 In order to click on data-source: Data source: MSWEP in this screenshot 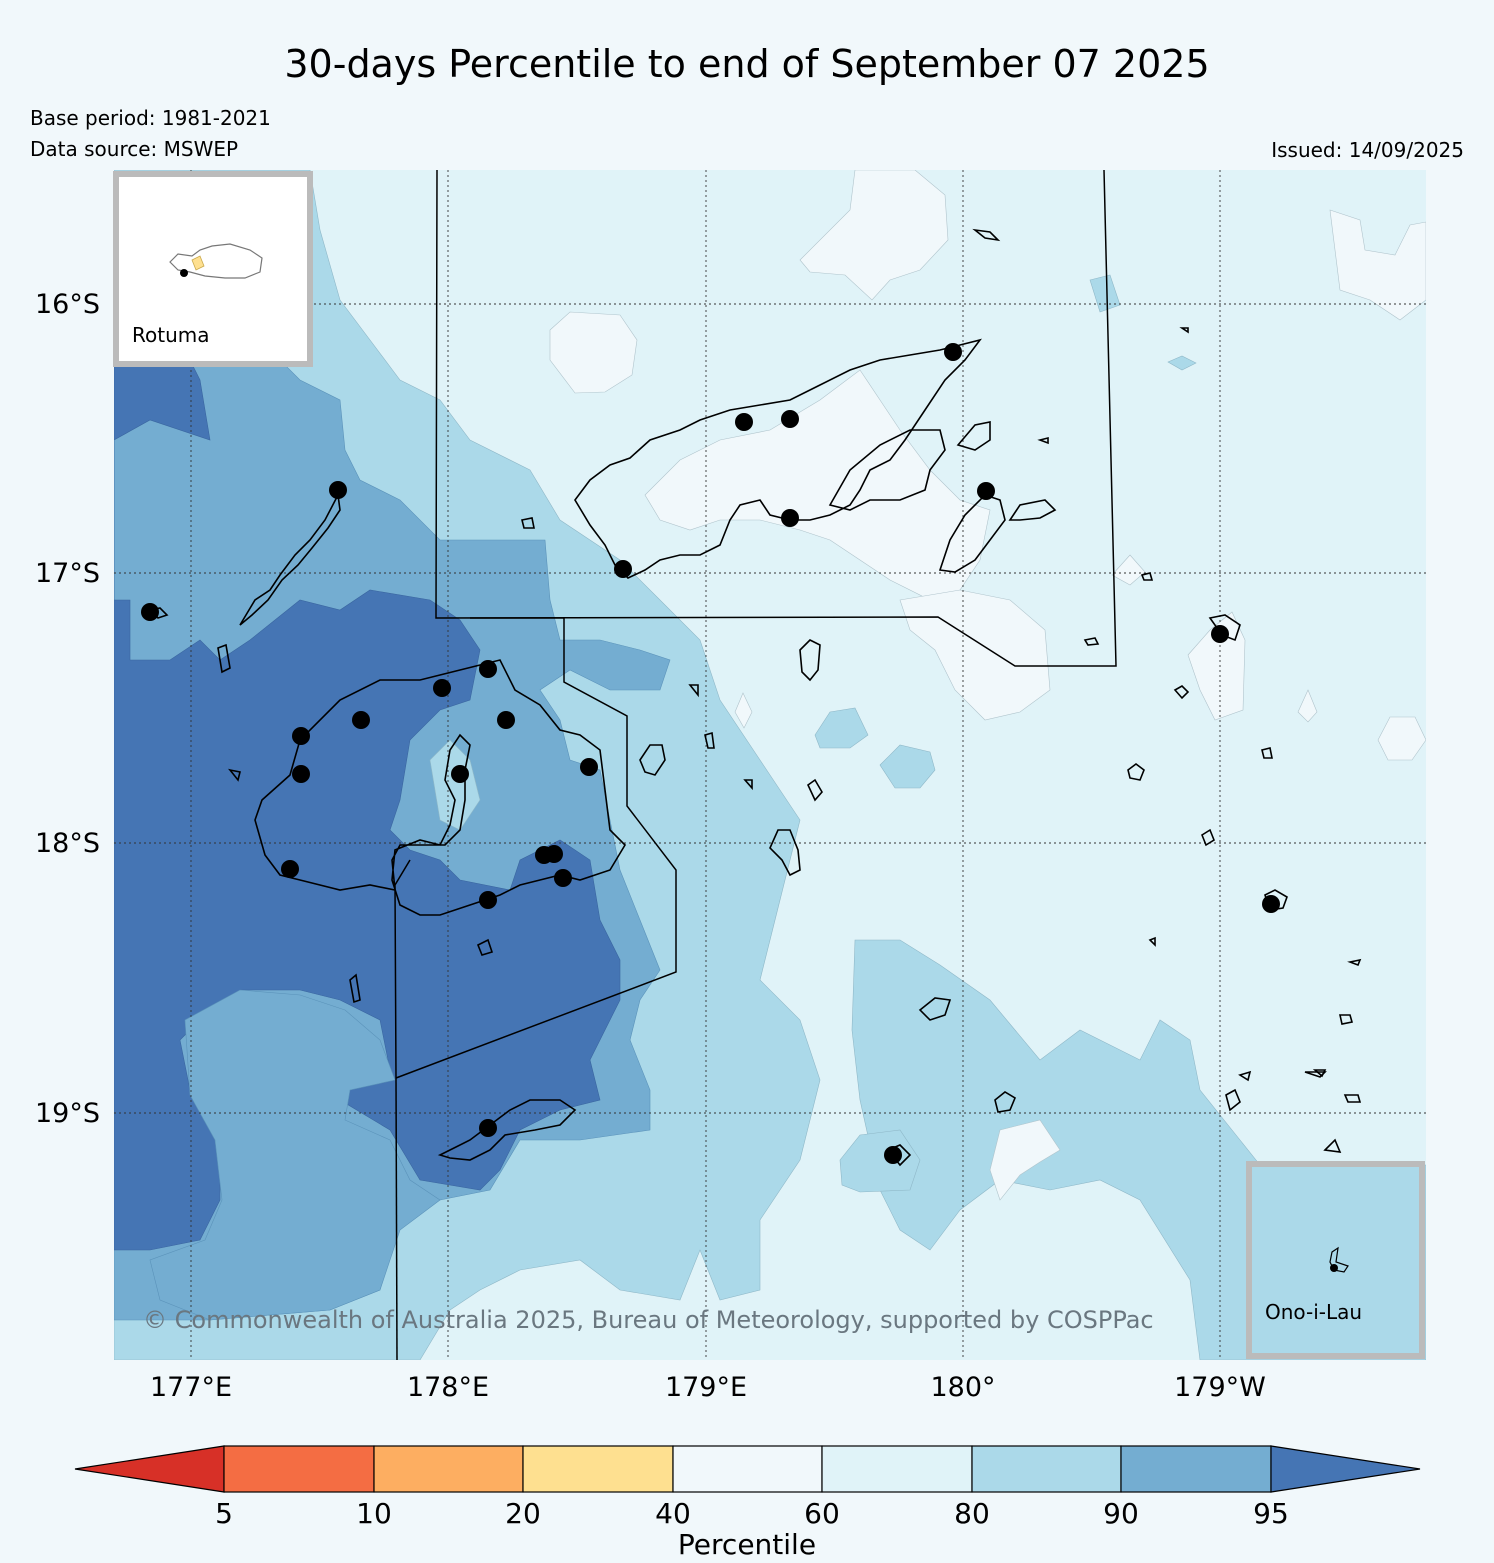, I will do `click(134, 149)`.